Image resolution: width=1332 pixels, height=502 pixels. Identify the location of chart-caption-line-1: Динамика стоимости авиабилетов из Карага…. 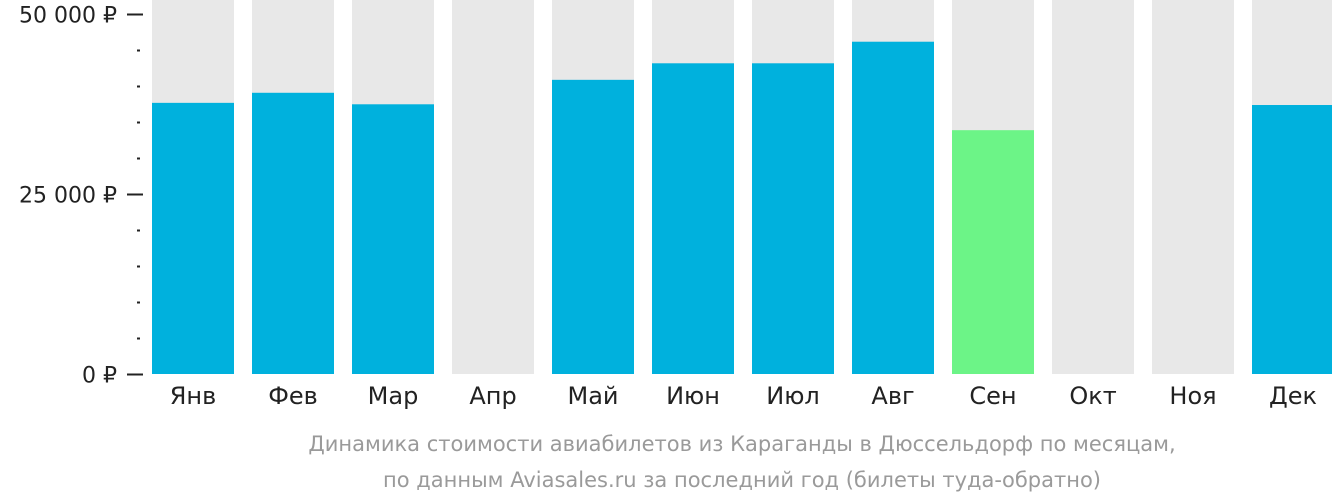
(742, 444).